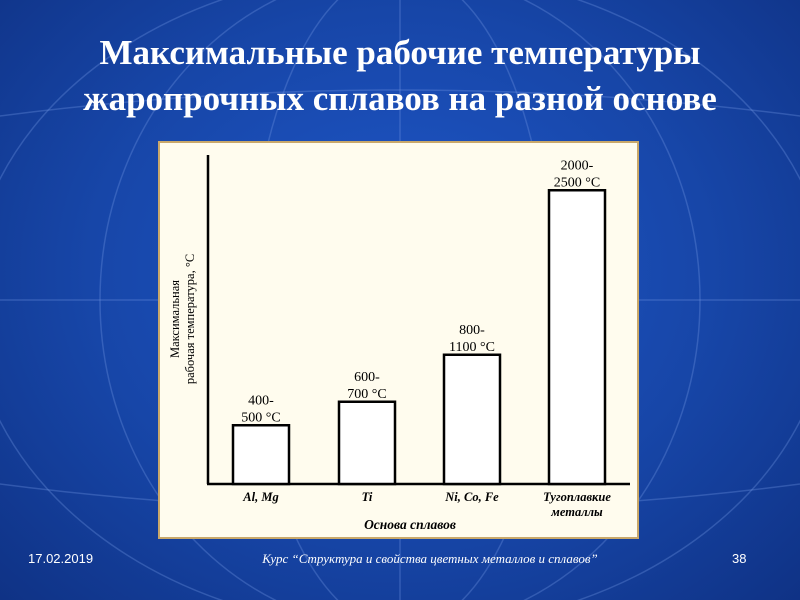 This screenshot has width=800, height=600. What do you see at coordinates (400, 98) in the screenshot?
I see `slide-title-line-2: жаропрочных сплавов на разной основе` at bounding box center [400, 98].